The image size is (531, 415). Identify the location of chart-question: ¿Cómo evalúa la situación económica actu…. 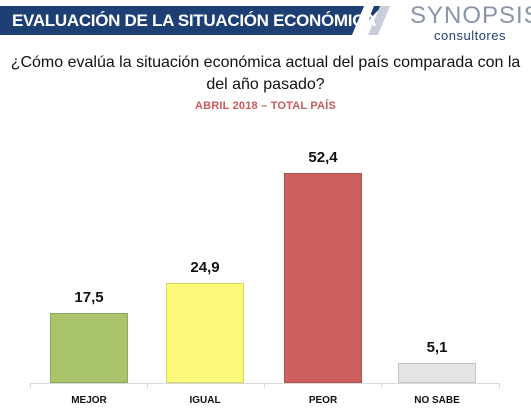
(265, 73).